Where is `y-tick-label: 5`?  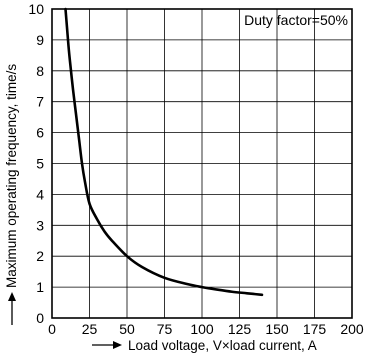
y-tick-label: 5 is located at coordinates (40, 164).